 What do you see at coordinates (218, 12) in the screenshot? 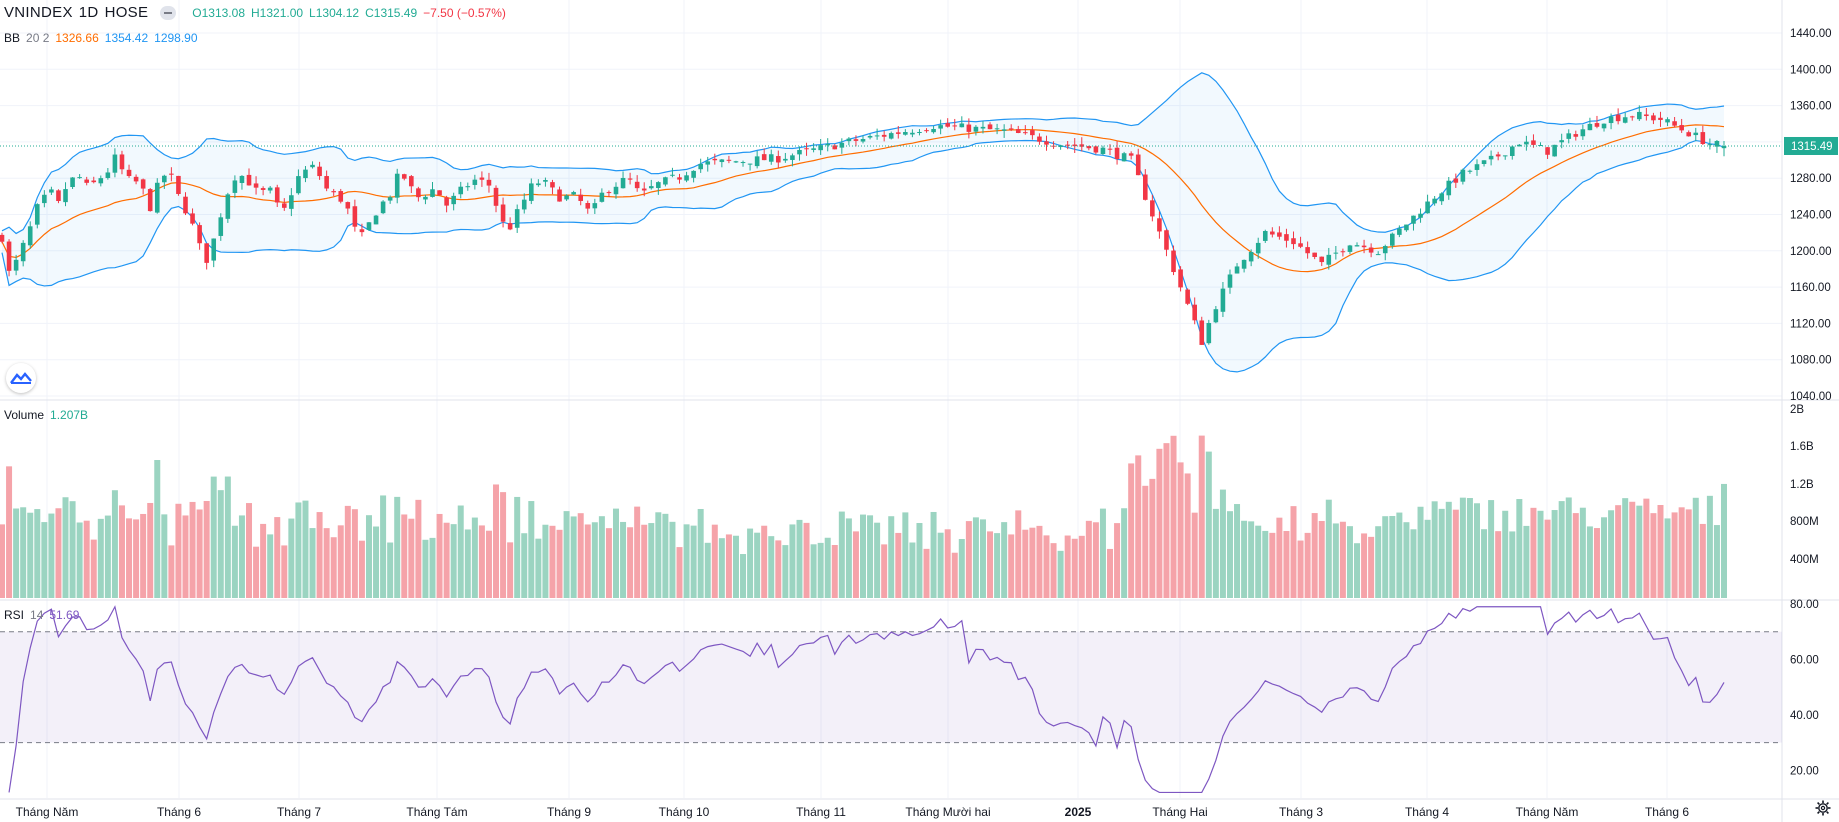
I see `open-value: O1313.08` at bounding box center [218, 12].